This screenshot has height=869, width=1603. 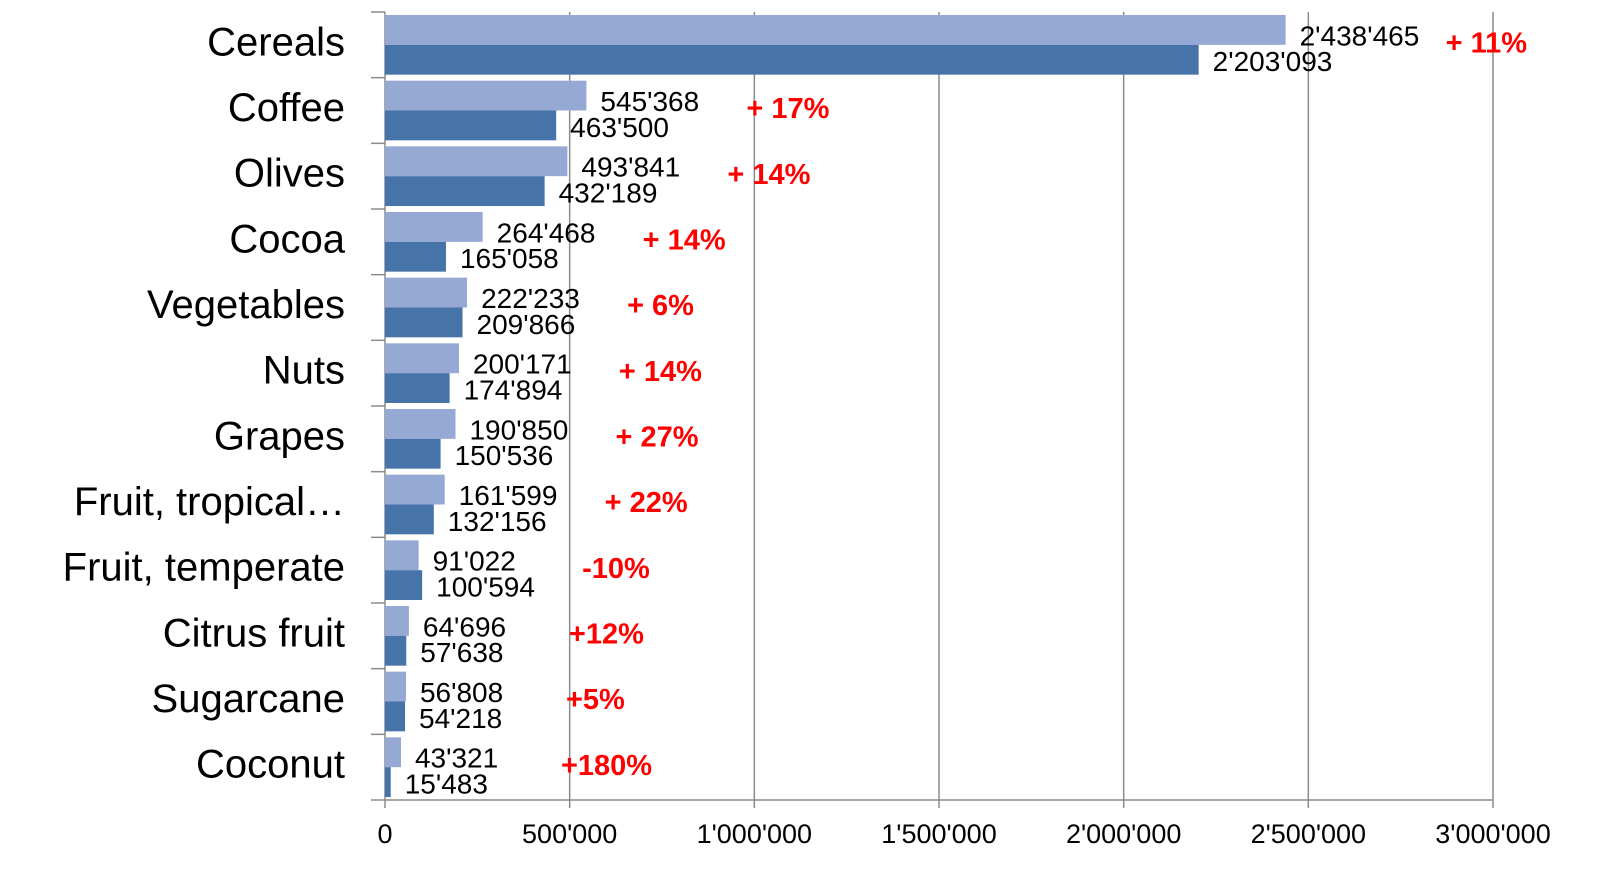 I want to click on value-label: 132'156, so click(x=497, y=521).